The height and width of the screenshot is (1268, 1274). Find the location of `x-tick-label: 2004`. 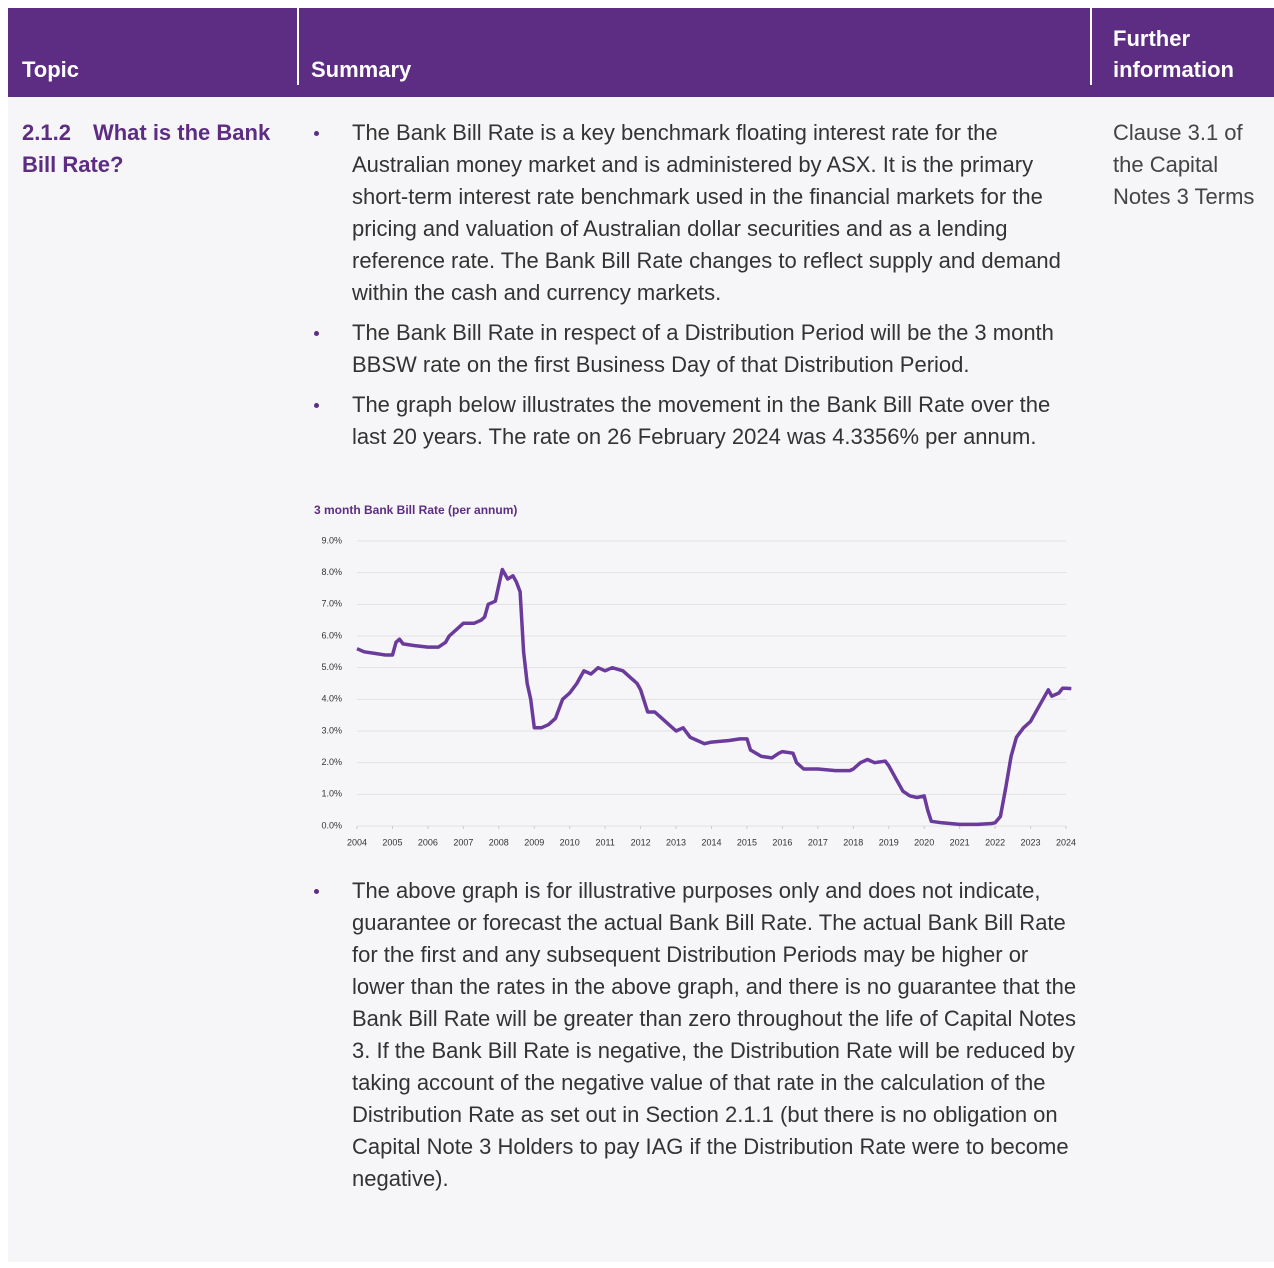

x-tick-label: 2004 is located at coordinates (357, 842).